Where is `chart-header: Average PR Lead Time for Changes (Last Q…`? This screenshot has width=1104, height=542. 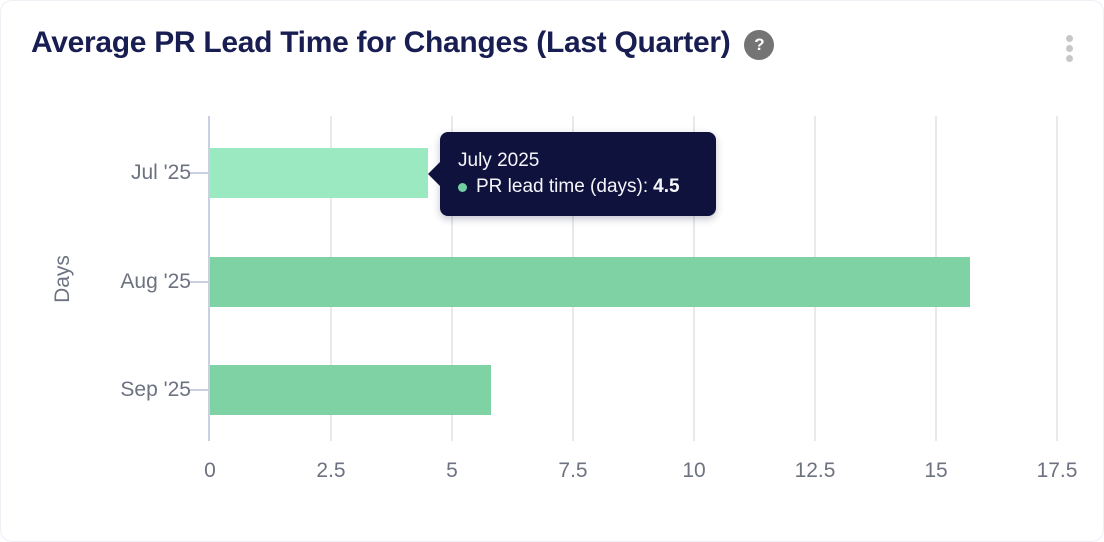 chart-header: Average PR Lead Time for Changes (Last Q… is located at coordinates (532, 42).